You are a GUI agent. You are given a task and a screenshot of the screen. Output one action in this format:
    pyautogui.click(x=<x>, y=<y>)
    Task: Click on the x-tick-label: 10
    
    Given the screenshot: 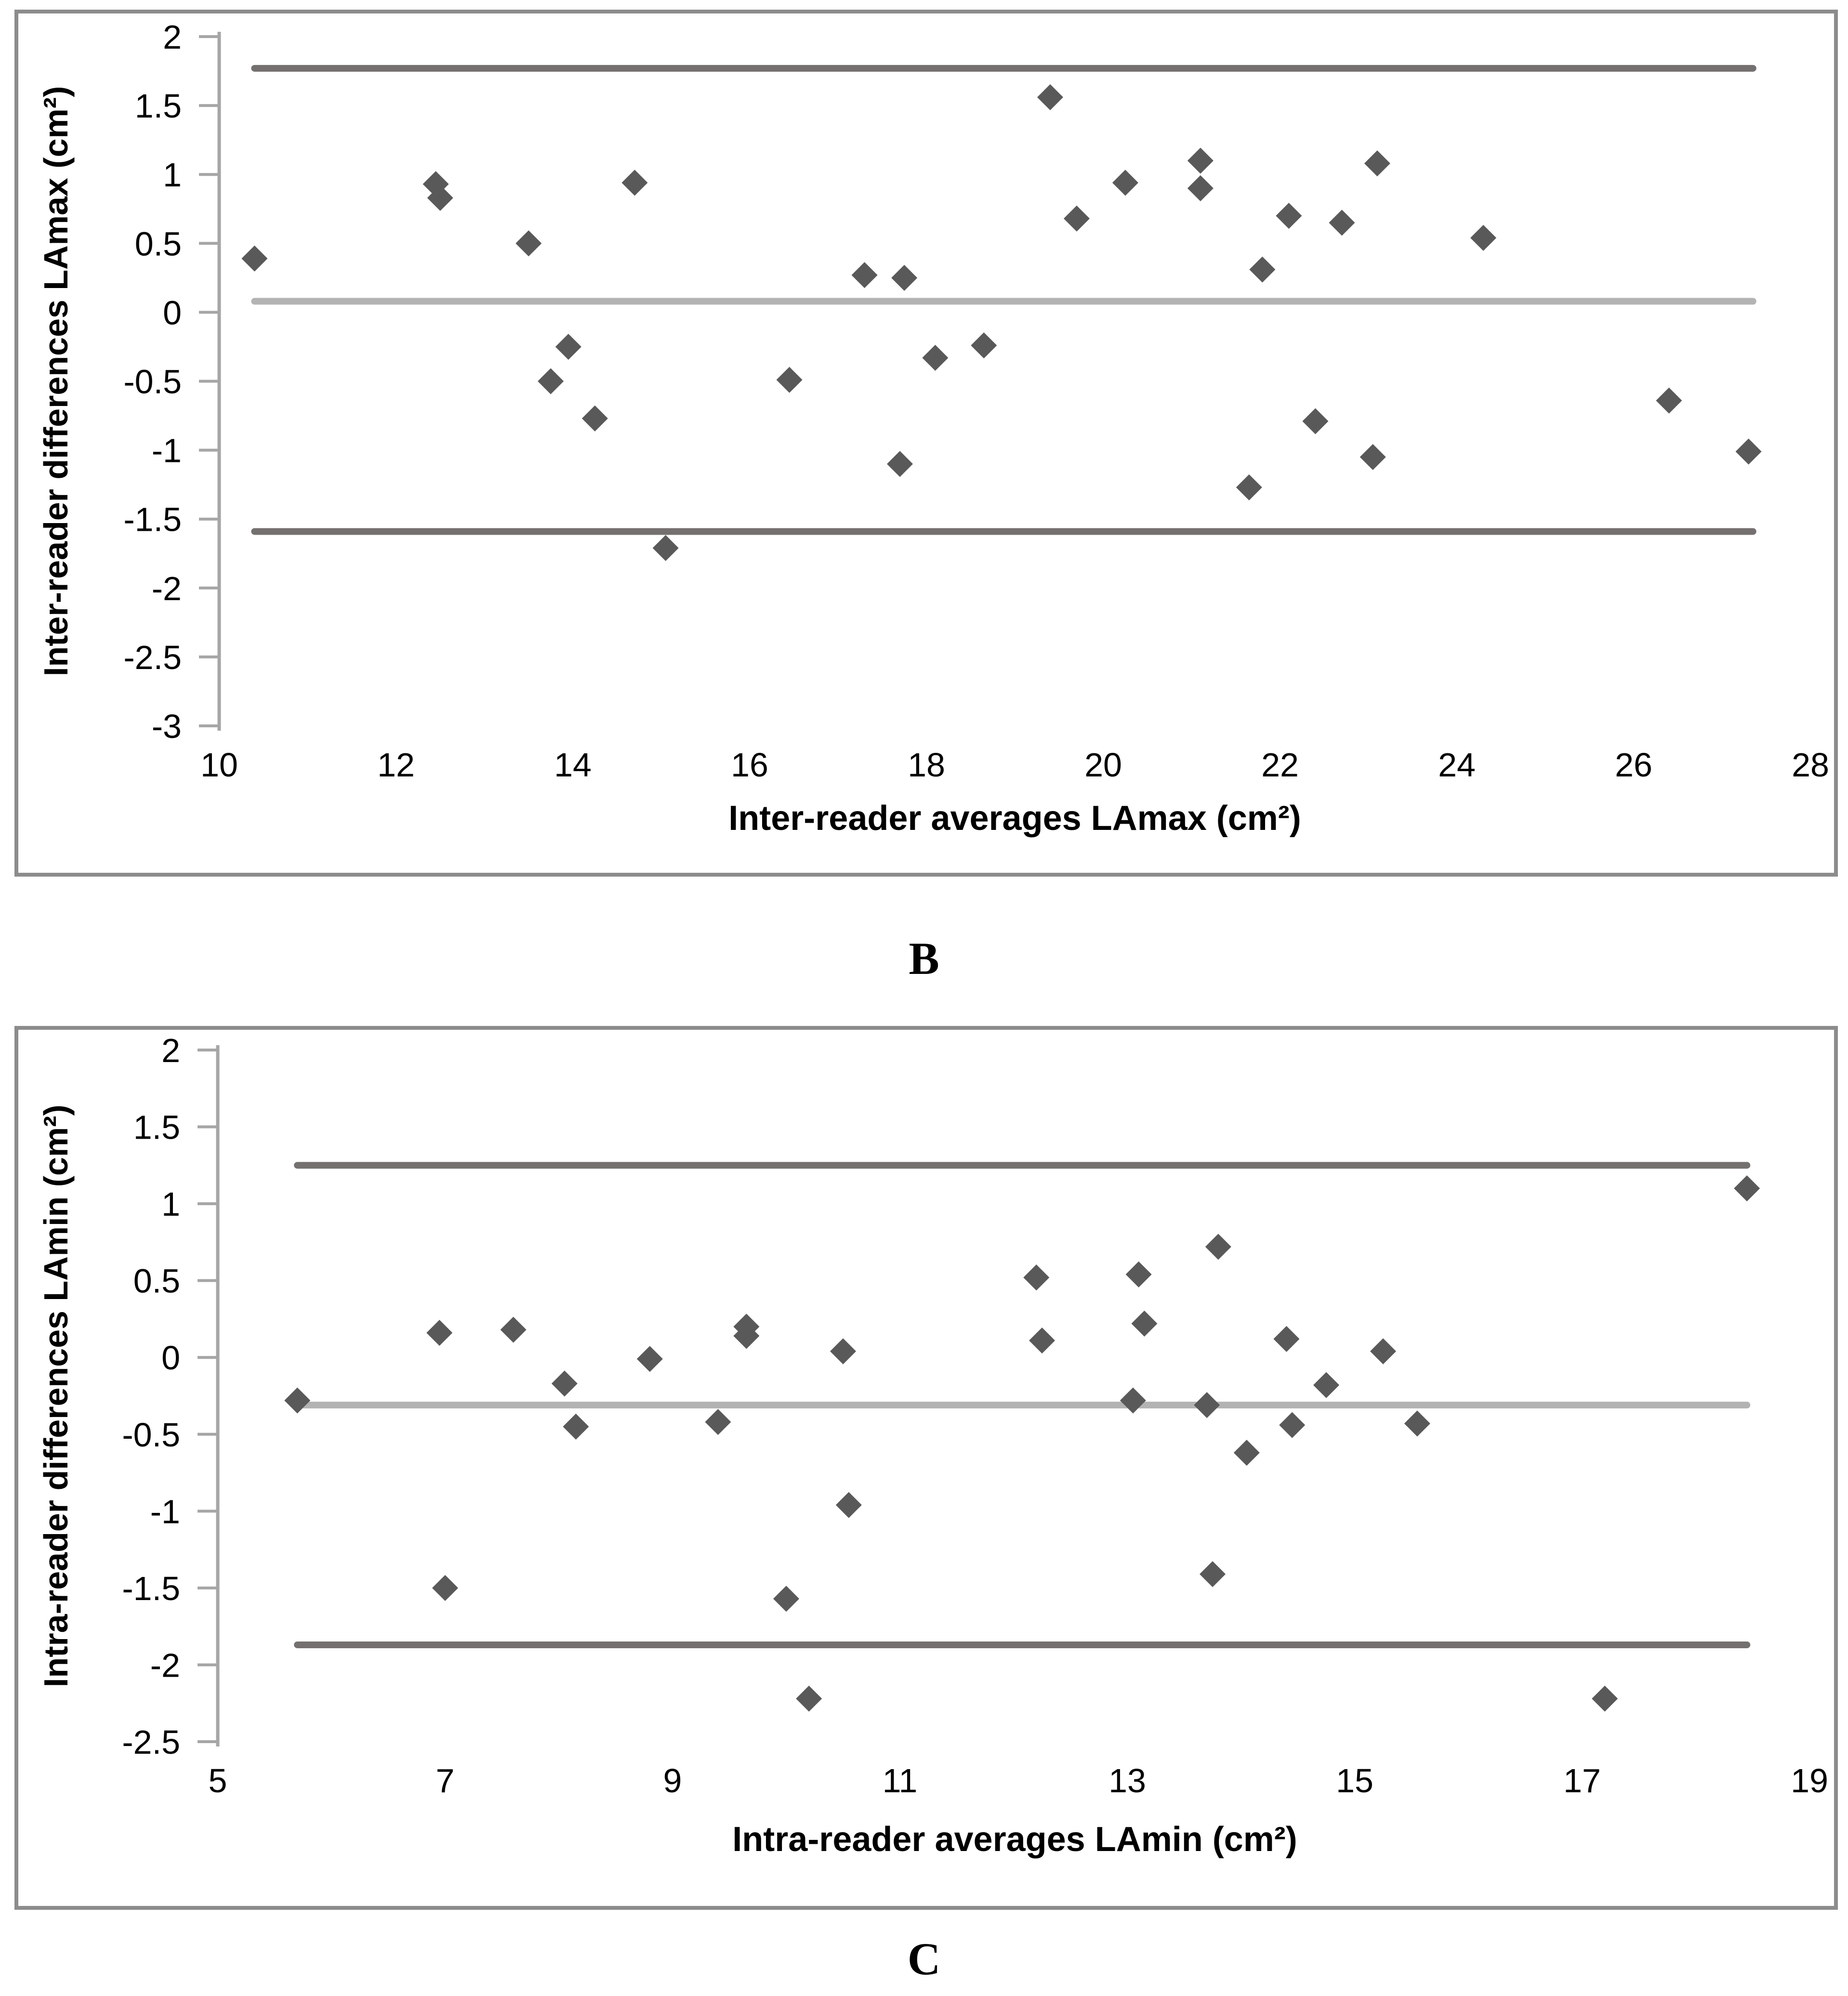 What is the action you would take?
    pyautogui.click(x=219, y=765)
    